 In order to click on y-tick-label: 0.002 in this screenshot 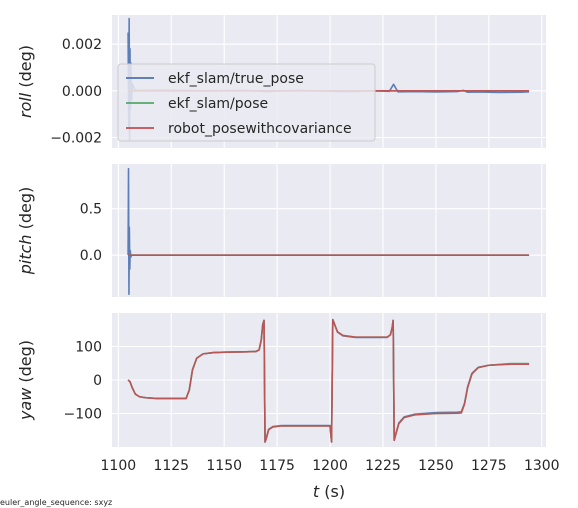, I will do `click(82, 45)`.